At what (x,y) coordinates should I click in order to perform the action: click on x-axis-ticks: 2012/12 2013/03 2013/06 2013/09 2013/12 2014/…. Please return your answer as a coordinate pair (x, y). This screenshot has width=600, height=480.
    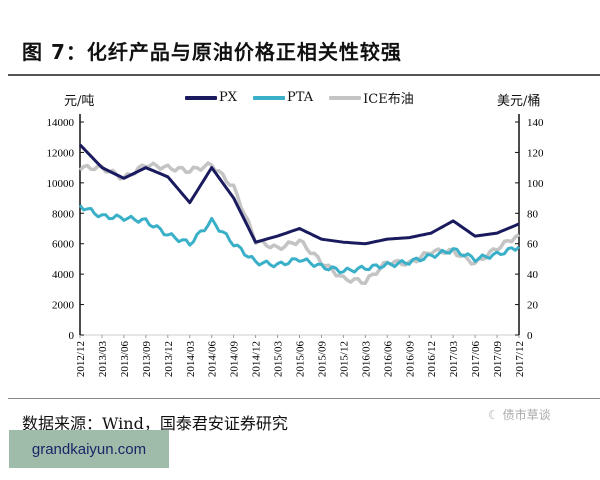
    Looking at the image, I should click on (300, 356).